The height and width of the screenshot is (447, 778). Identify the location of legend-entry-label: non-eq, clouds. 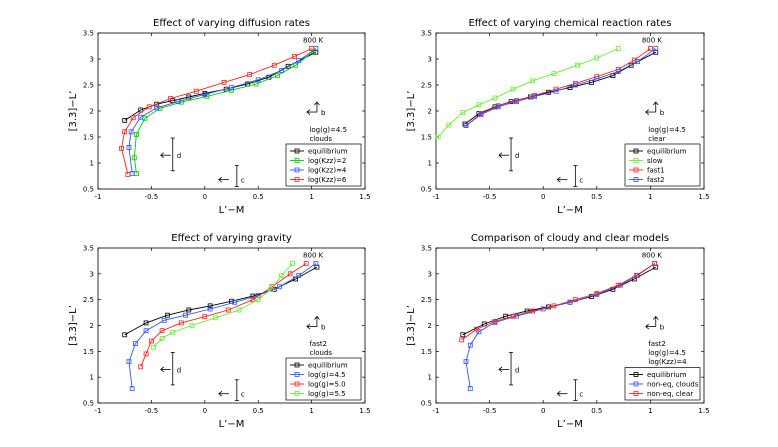
(673, 385).